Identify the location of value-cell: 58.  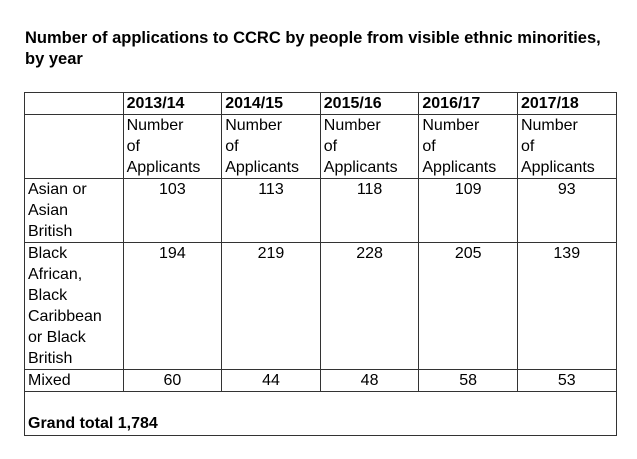
(468, 380).